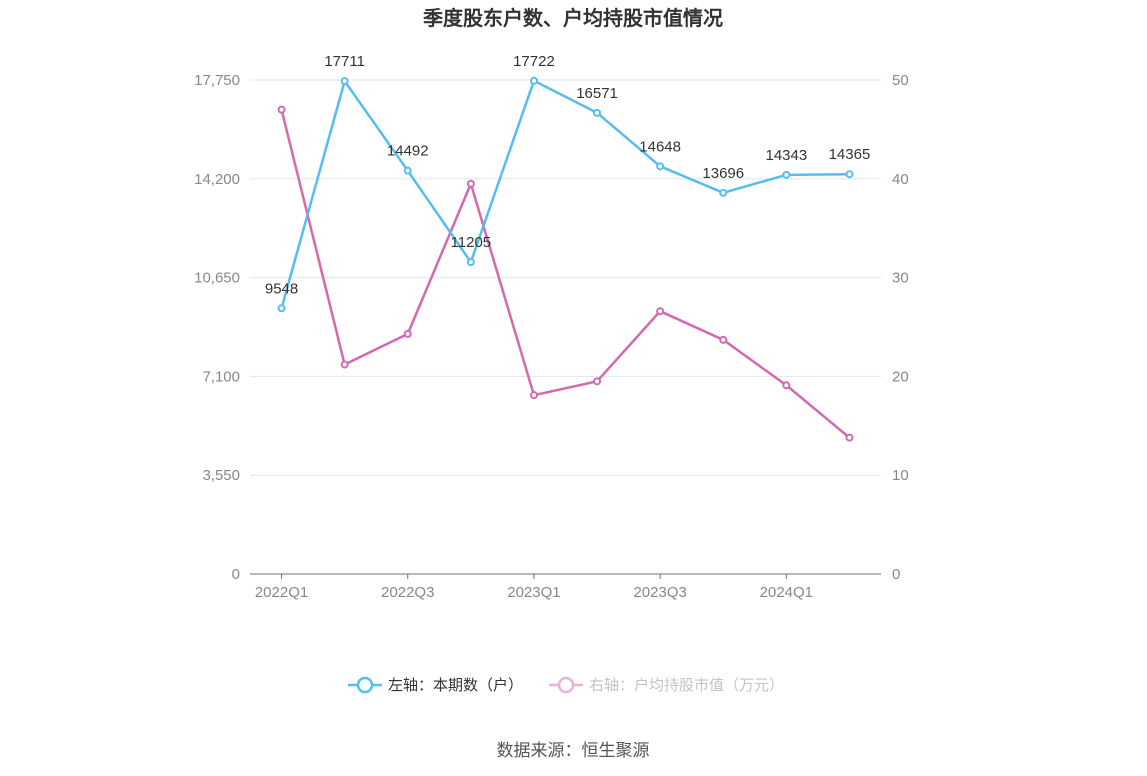 The image size is (1147, 776). I want to click on x-tick-label: 2024Q1, so click(786, 592).